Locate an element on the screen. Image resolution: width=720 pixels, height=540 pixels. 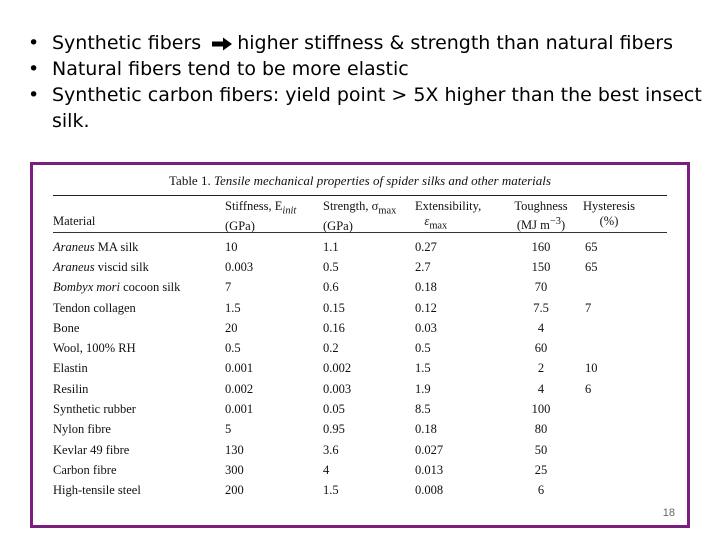
table-top-rule is located at coordinates (360, 195).